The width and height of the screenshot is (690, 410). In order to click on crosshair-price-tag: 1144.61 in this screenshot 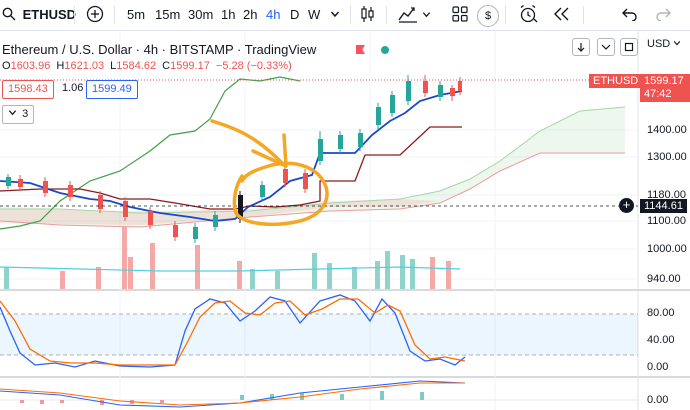, I will do `click(663, 206)`.